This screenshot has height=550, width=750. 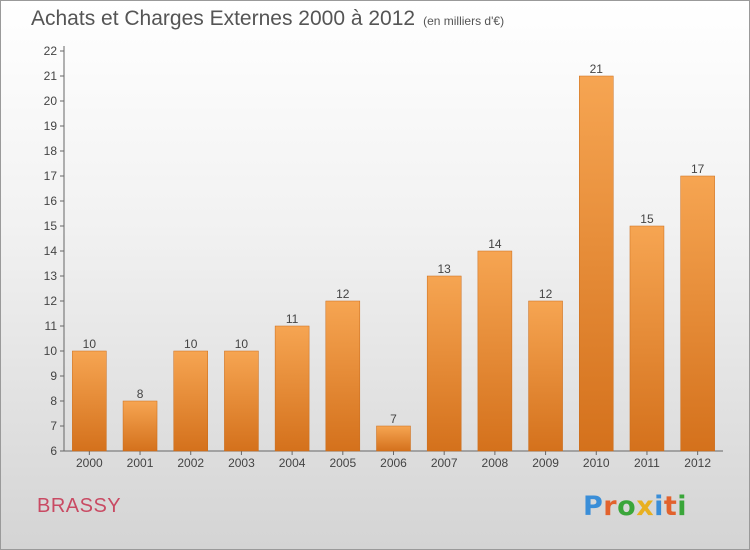 I want to click on y-tick-label: 19, so click(x=51, y=126).